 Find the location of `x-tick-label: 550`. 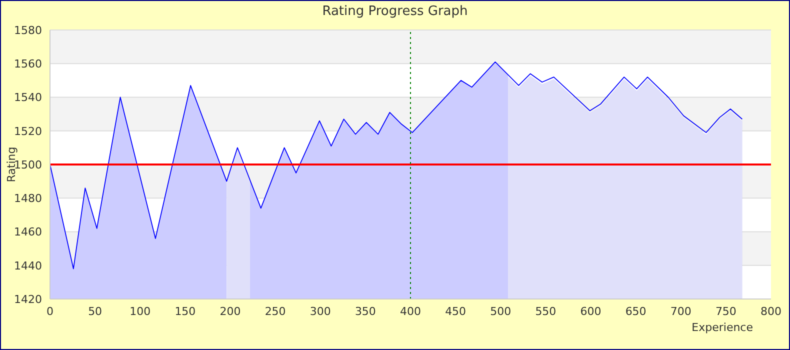

x-tick-label: 550 is located at coordinates (545, 311).